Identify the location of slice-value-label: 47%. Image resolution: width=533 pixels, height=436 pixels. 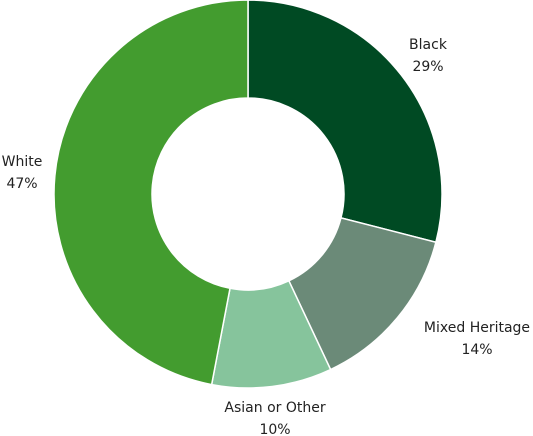
(21, 184).